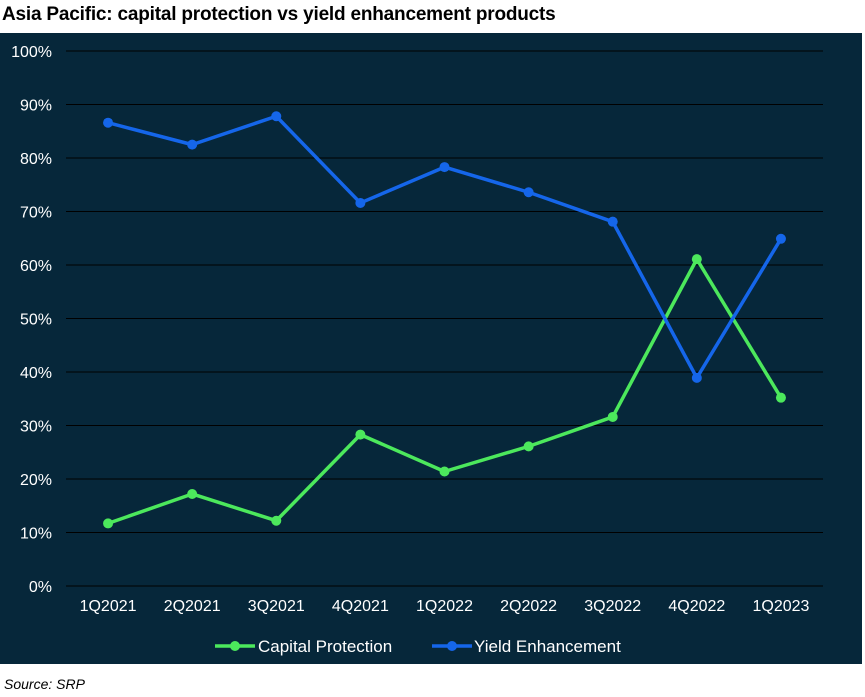 The width and height of the screenshot is (865, 697). What do you see at coordinates (36, 534) in the screenshot?
I see `y-tick-label: 10%` at bounding box center [36, 534].